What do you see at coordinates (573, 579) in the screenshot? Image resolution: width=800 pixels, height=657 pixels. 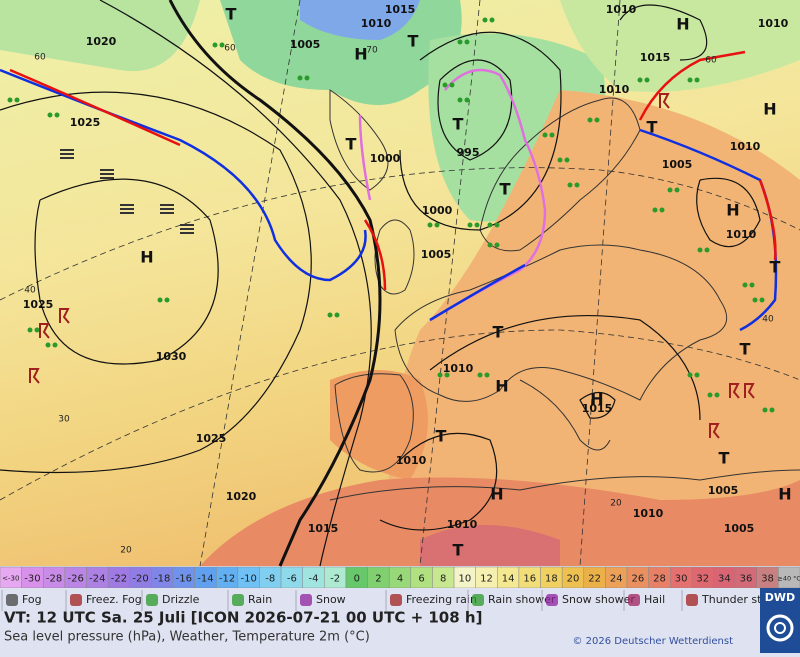 I see `scale-label: 20` at bounding box center [573, 579].